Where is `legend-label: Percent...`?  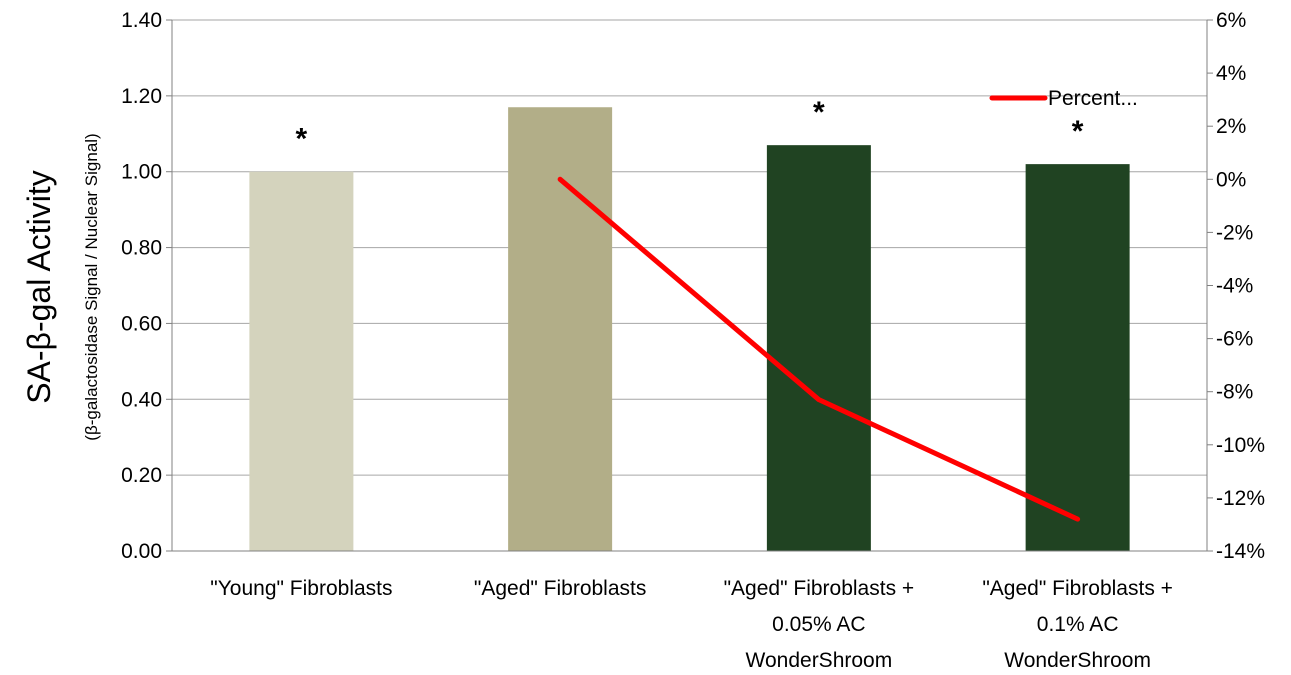 legend-label: Percent... is located at coordinates (1093, 98).